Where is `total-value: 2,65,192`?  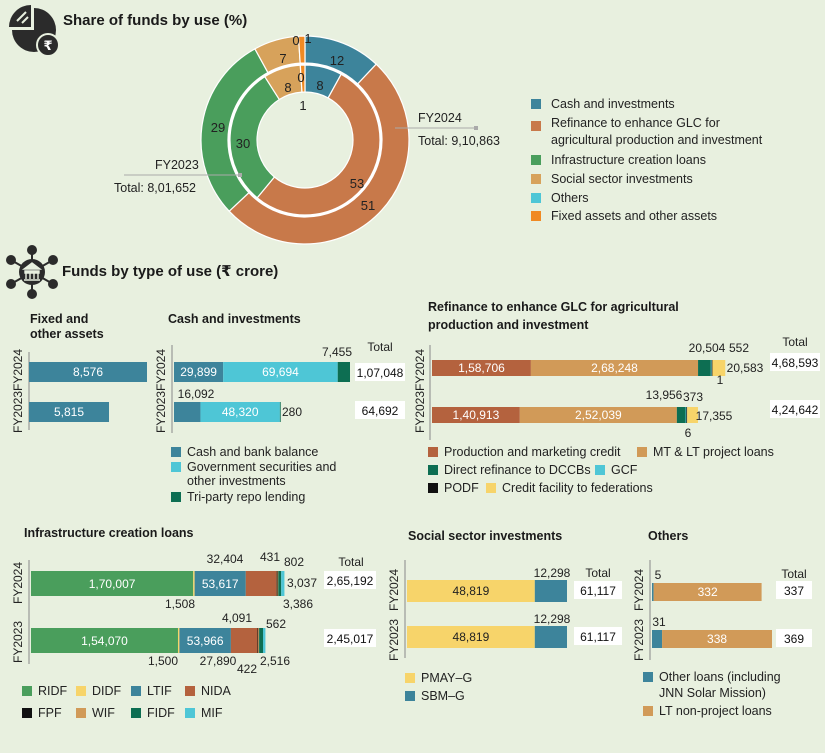
total-value: 2,65,192 is located at coordinates (350, 581).